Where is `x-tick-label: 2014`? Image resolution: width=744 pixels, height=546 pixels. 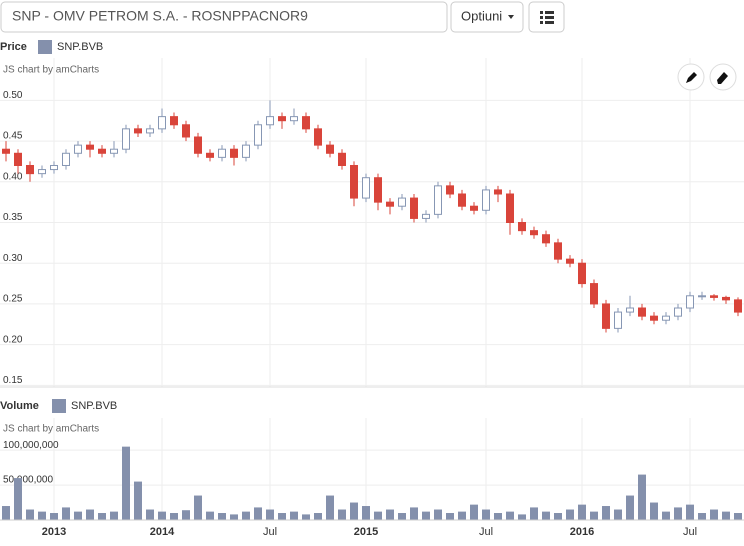 x-tick-label: 2014 is located at coordinates (162, 532).